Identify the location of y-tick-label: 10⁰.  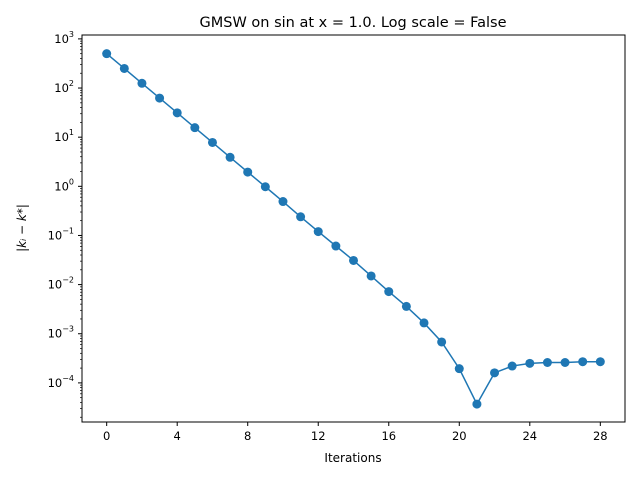
(64, 185).